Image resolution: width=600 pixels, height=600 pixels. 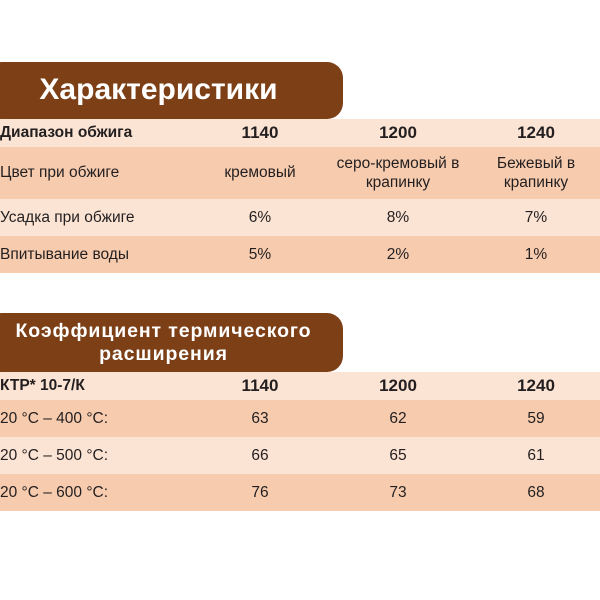 What do you see at coordinates (300, 133) in the screenshot?
I see `table-header-row: Диапазон обжига 1140 1200 1240` at bounding box center [300, 133].